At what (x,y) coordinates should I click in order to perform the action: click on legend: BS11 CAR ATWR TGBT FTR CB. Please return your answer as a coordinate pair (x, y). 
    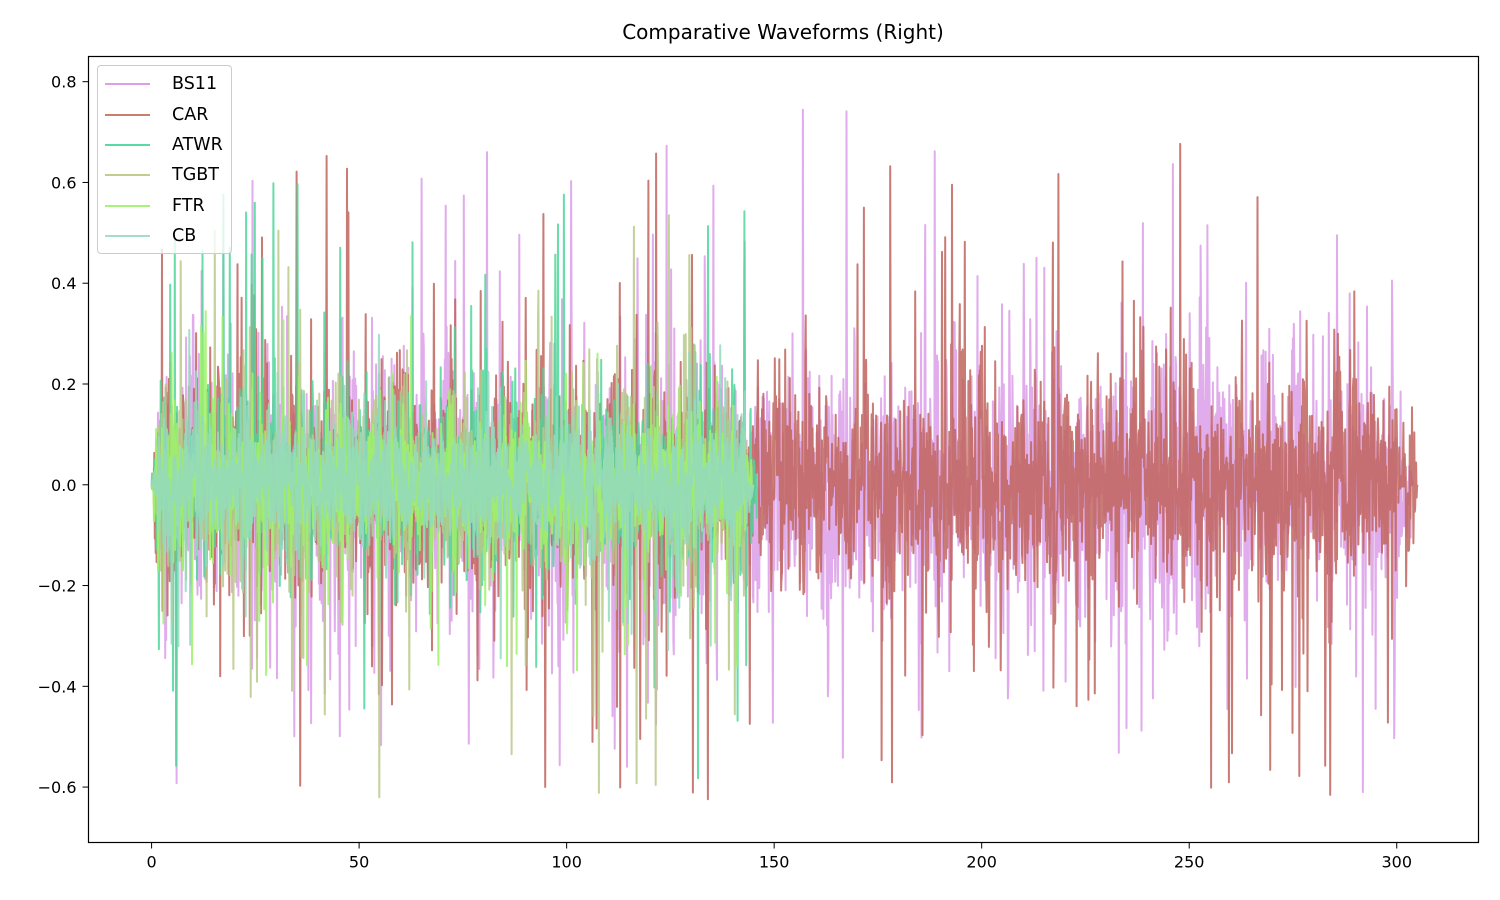
    Looking at the image, I should click on (164, 159).